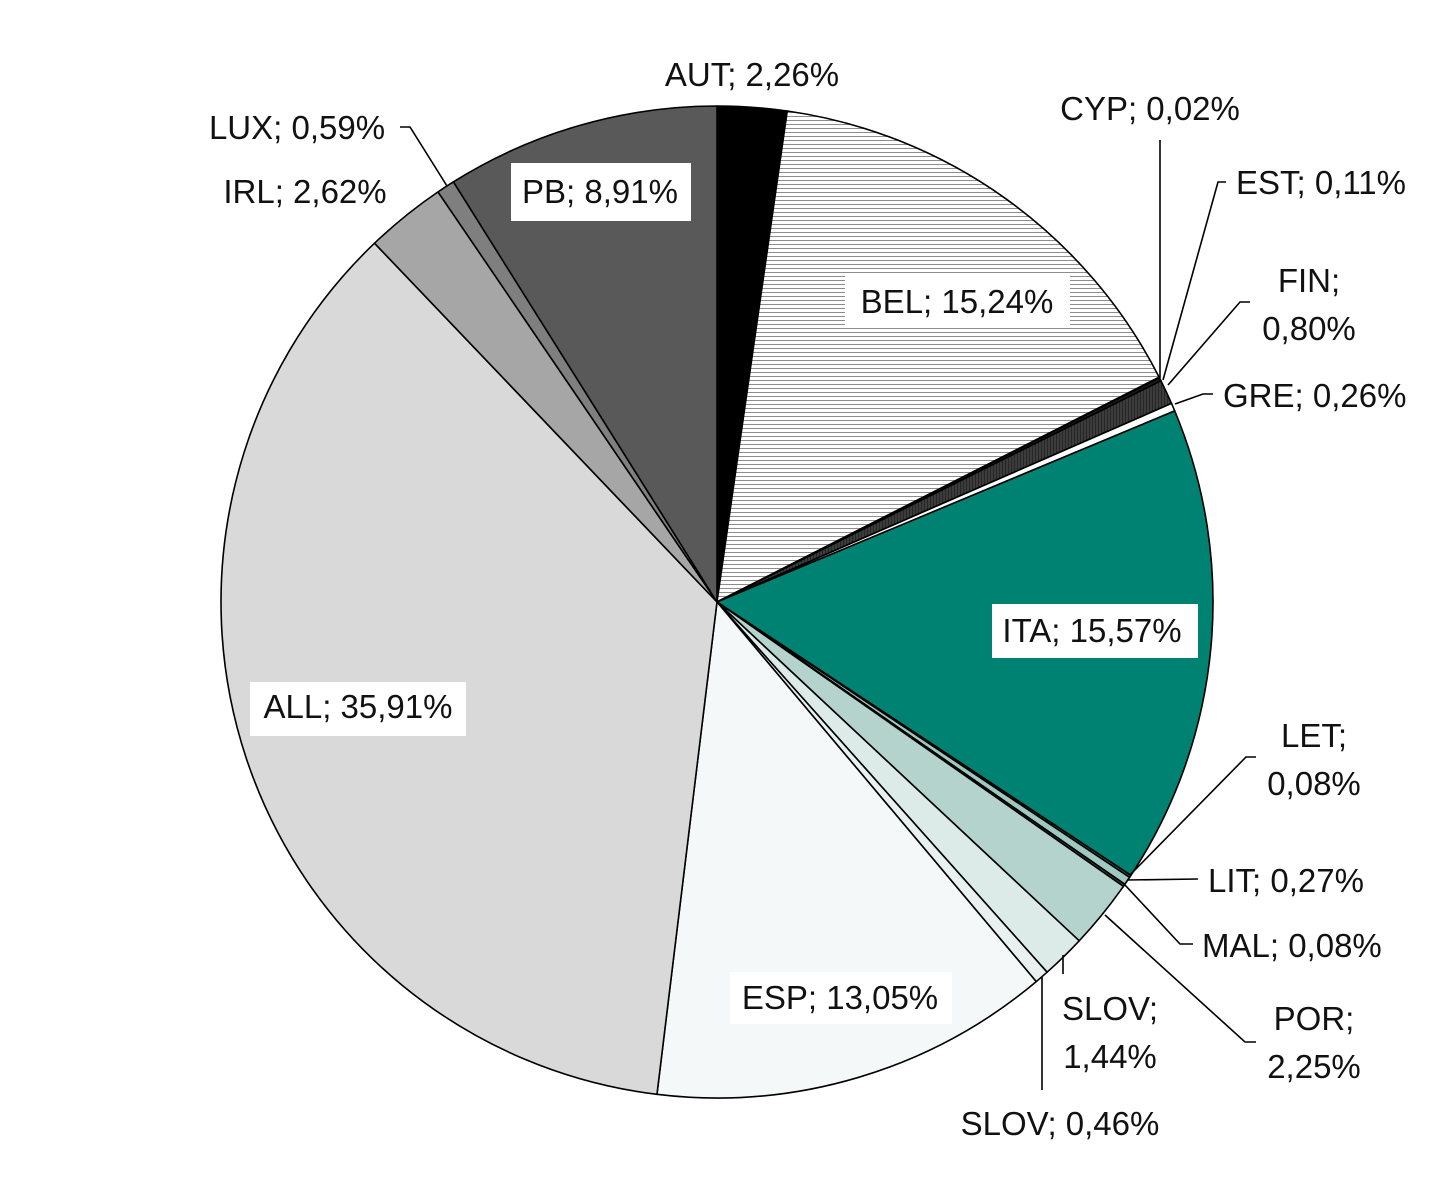  I want to click on label-text: AUT; 2,26%, so click(752, 74).